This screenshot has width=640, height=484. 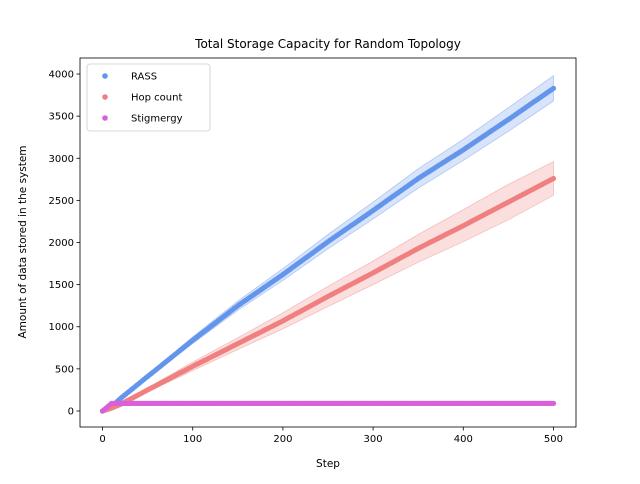 I want to click on y-axis-label: Amount of data stored in the system, so click(x=23, y=241).